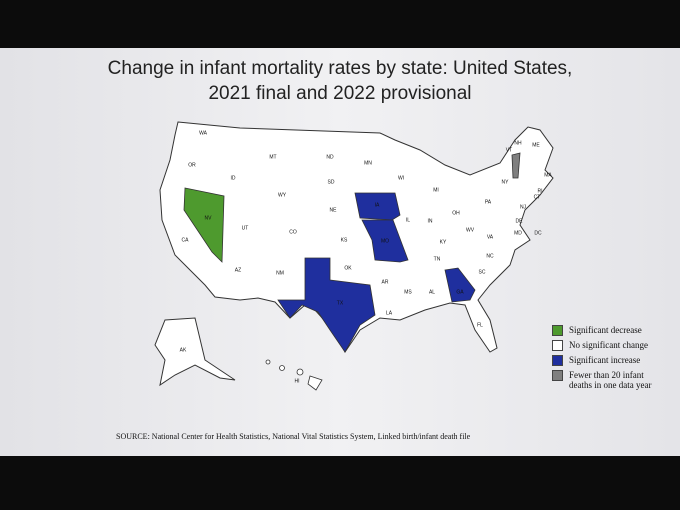  Describe the element at coordinates (537, 197) in the screenshot. I see `state-label: CT` at that location.